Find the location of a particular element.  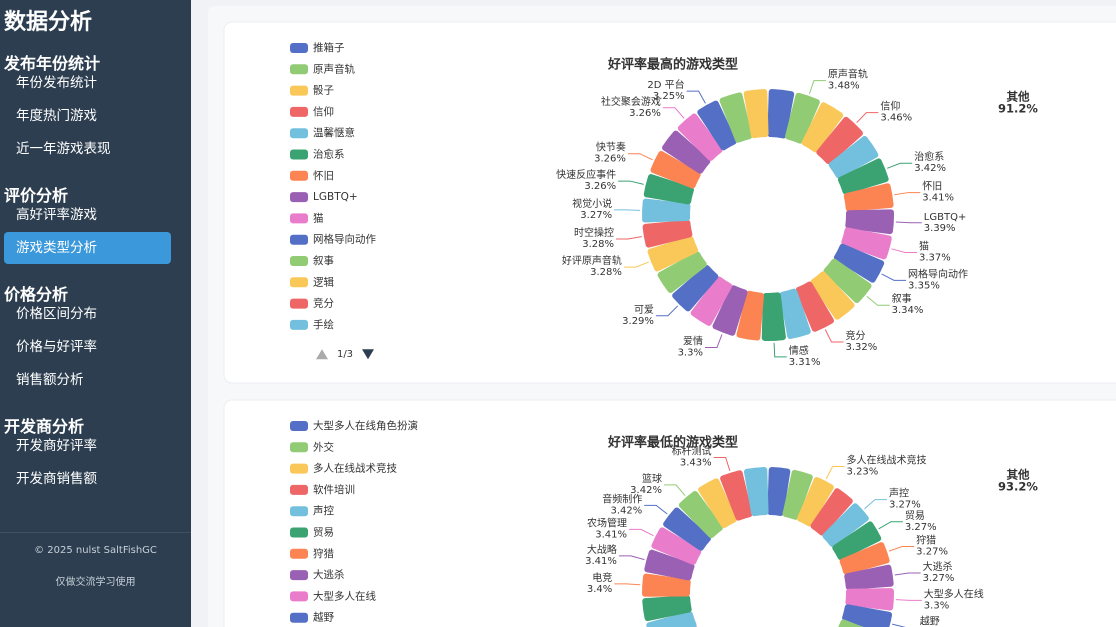

legend-label: 大逃杀 is located at coordinates (329, 574).